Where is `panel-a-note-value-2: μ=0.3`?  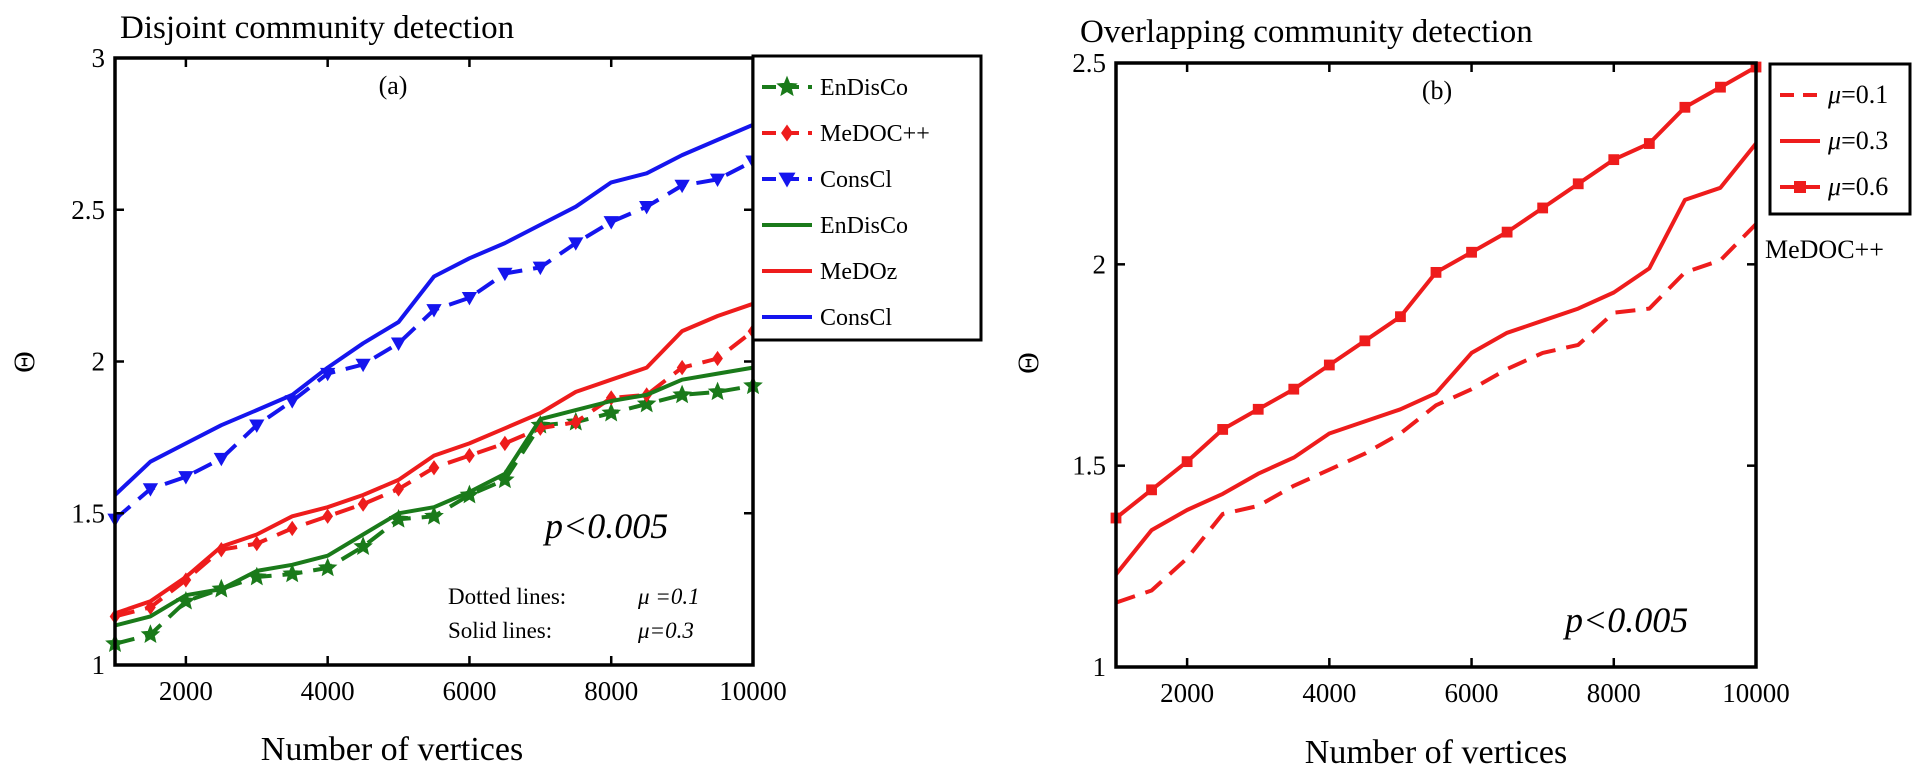
panel-a-note-value-2: μ=0.3 is located at coordinates (665, 630).